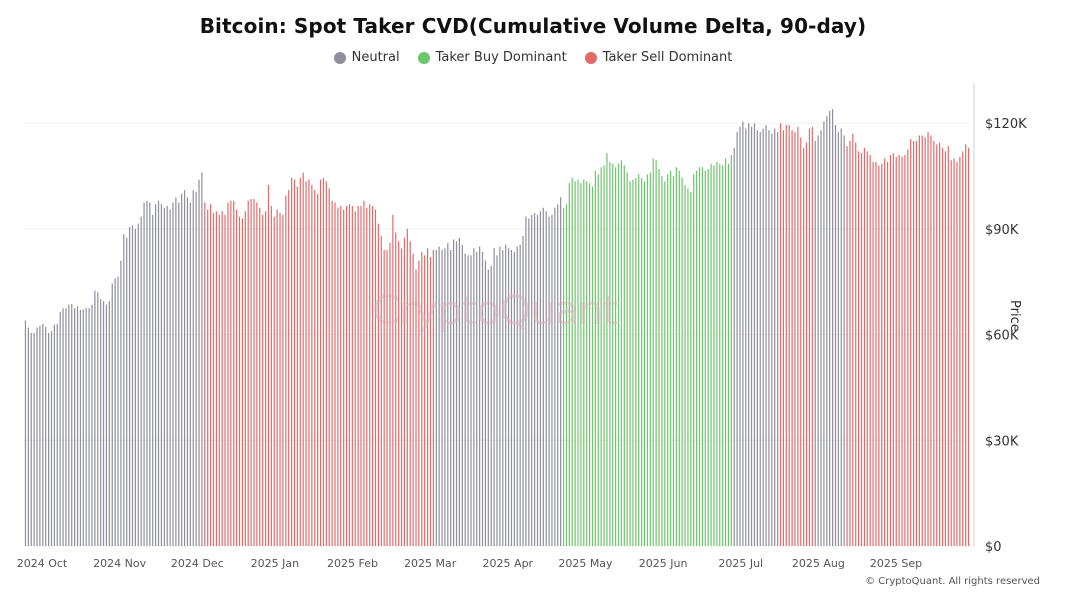 Image resolution: width=1066 pixels, height=600 pixels. What do you see at coordinates (585, 563) in the screenshot?
I see `x-tick-label: 2025 May` at bounding box center [585, 563].